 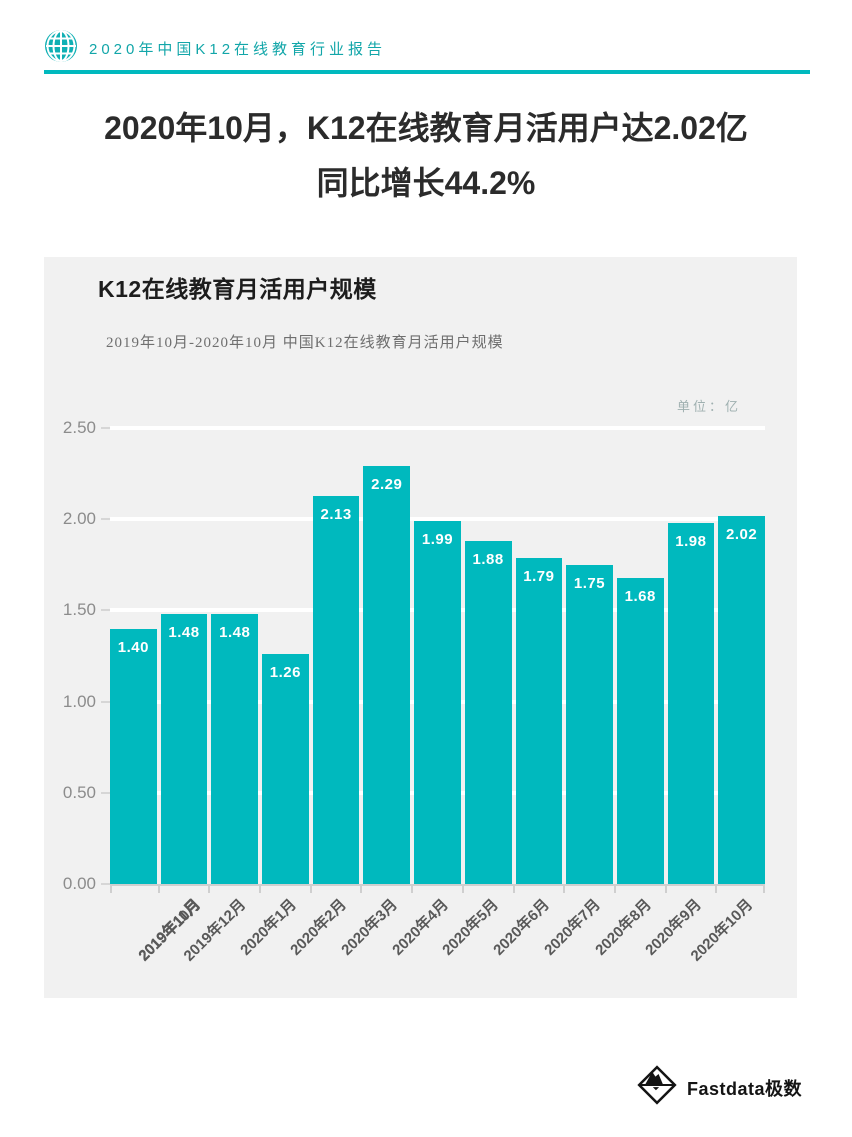 I want to click on brand-name: Fastdata极数, so click(x=745, y=1088).